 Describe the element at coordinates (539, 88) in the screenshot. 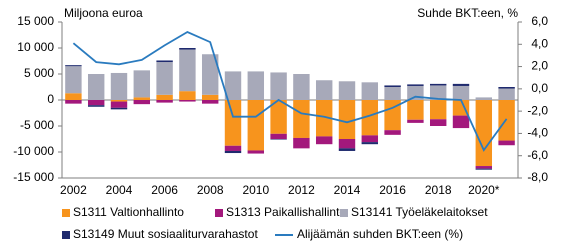

I see `y2-tick-label: 0,0` at that location.